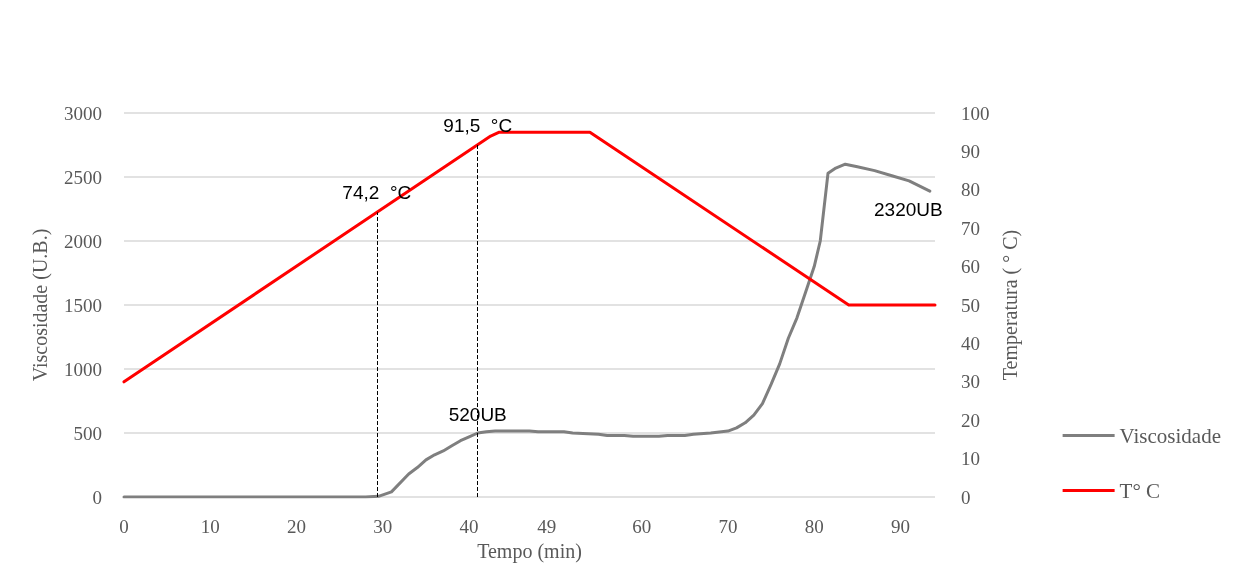 This screenshot has width=1236, height=581. What do you see at coordinates (469, 526) in the screenshot?
I see `x-tick-label: 40` at bounding box center [469, 526].